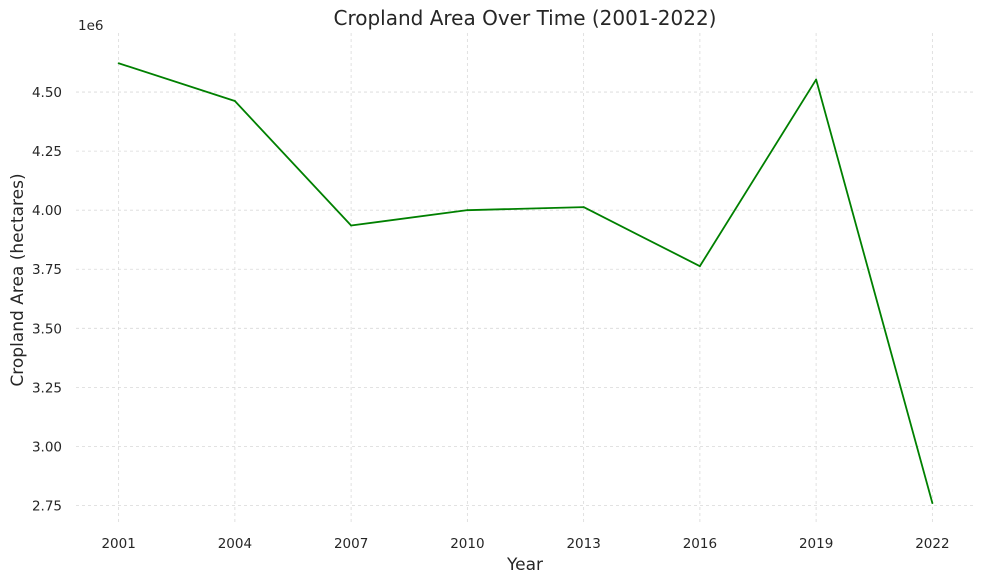 This screenshot has width=984, height=584. Describe the element at coordinates (18, 279) in the screenshot. I see `y-axis-label: Cropland Area (hectares)` at that location.